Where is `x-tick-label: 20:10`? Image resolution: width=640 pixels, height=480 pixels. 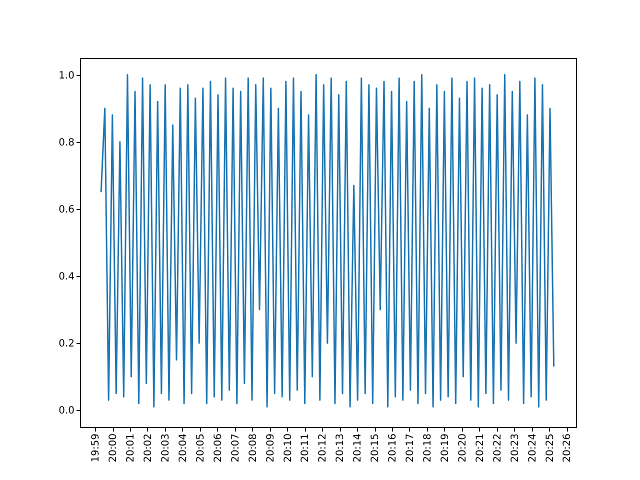
x-tick-label: 20:10 is located at coordinates (288, 448).